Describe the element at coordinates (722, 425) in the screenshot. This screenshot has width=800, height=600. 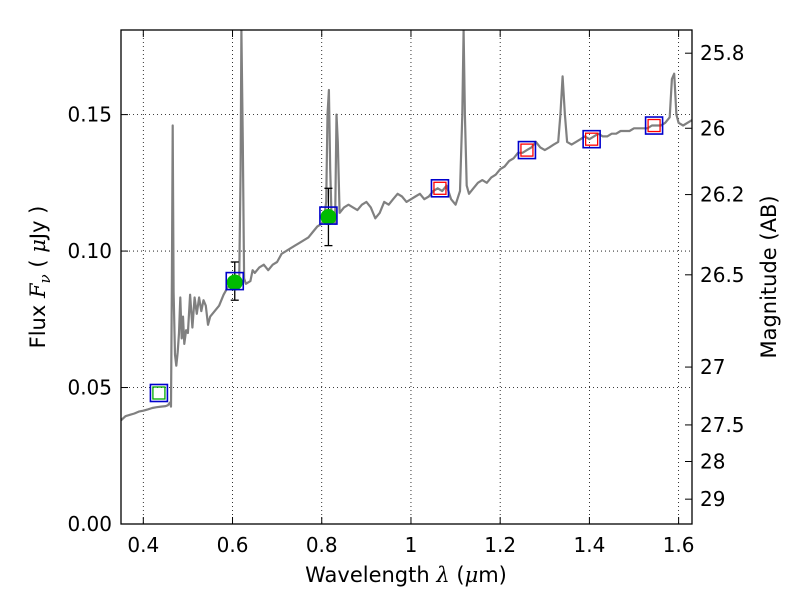
I see `y2-tick-label-5: 27.5` at that location.